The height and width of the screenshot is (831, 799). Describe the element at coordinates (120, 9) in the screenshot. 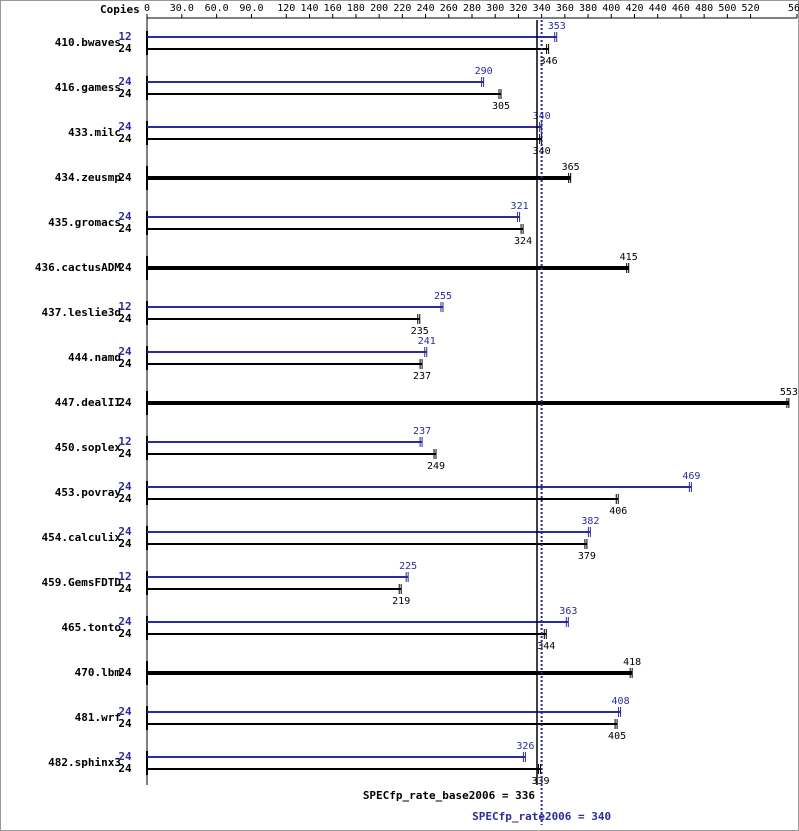

I see `copies-header: Copies` at that location.